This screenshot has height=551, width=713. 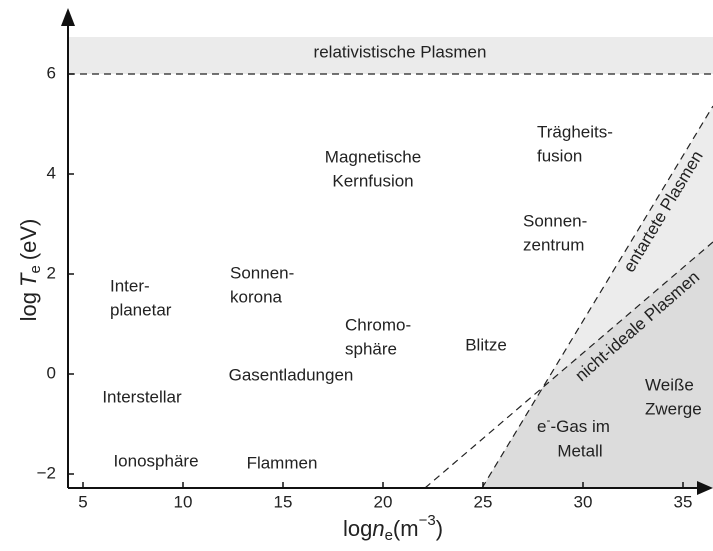 I want to click on region-label: korona, so click(x=256, y=296).